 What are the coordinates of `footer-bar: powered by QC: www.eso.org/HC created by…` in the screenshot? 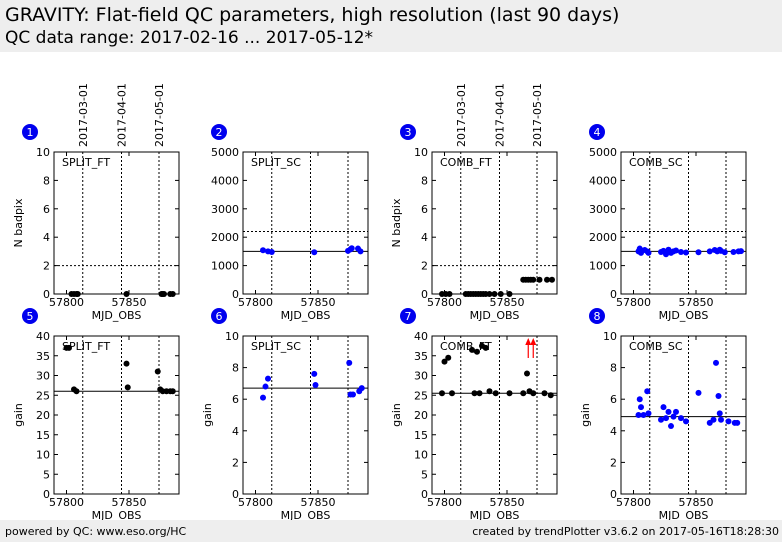 It's located at (391, 531).